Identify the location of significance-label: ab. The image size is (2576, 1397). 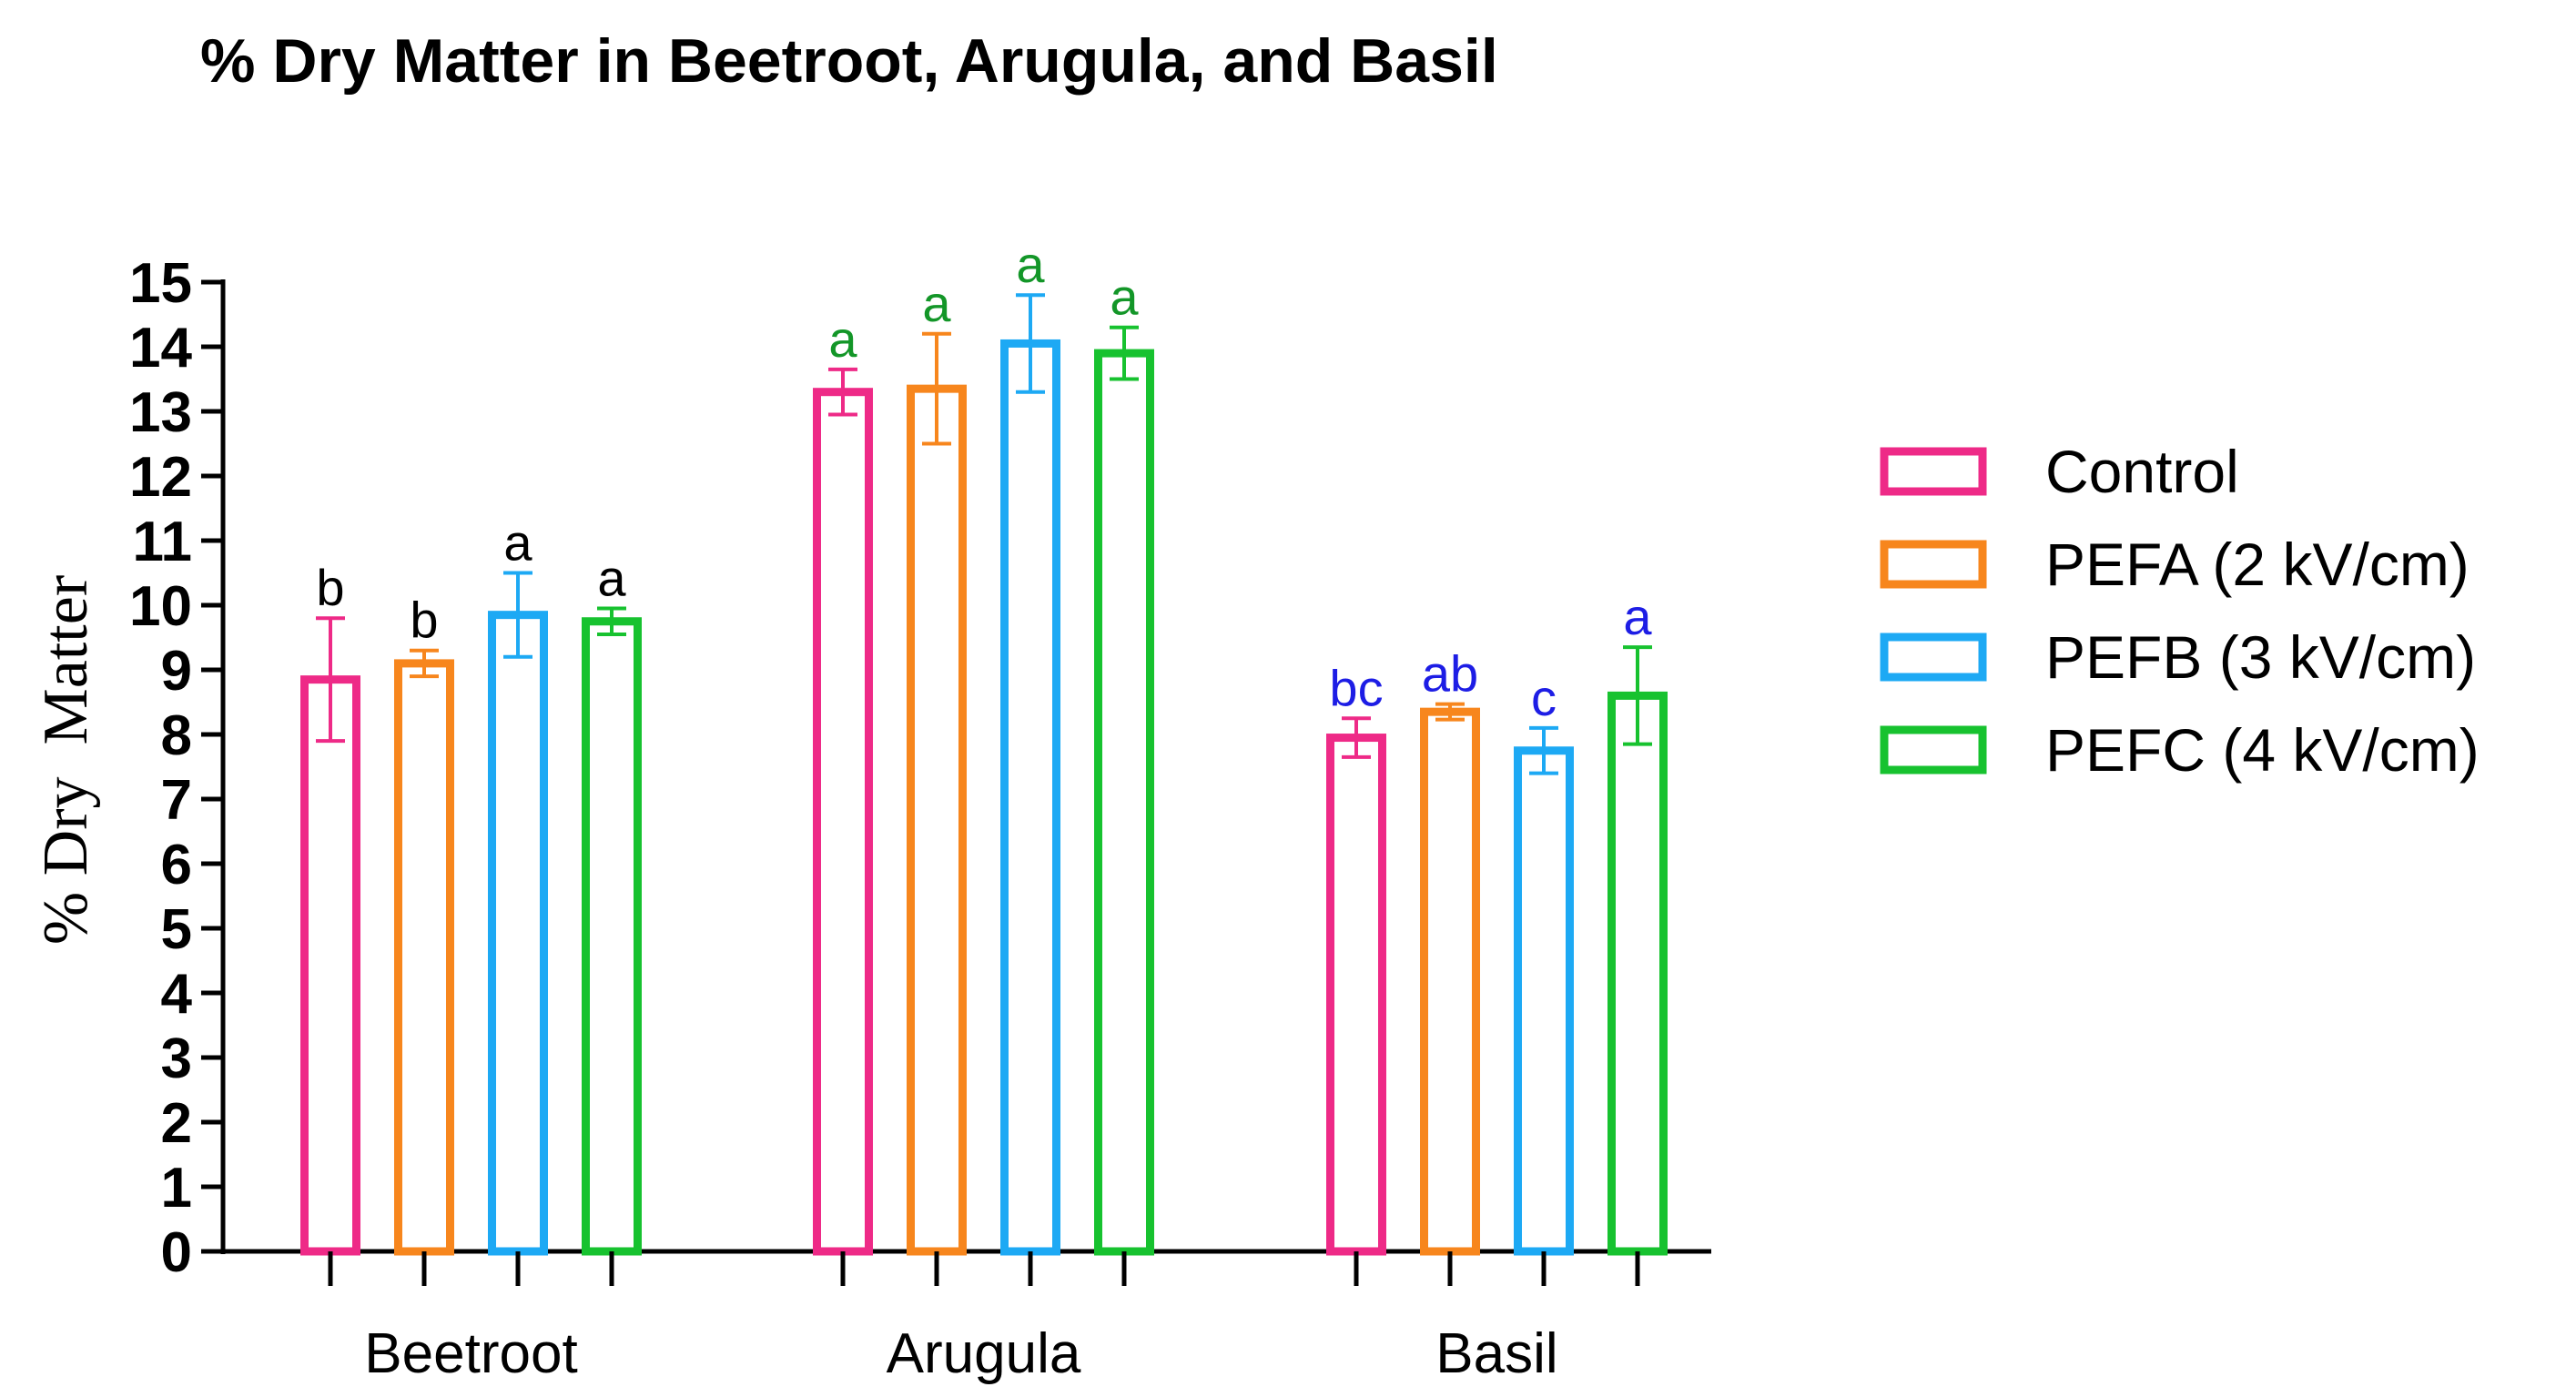
(1450, 674).